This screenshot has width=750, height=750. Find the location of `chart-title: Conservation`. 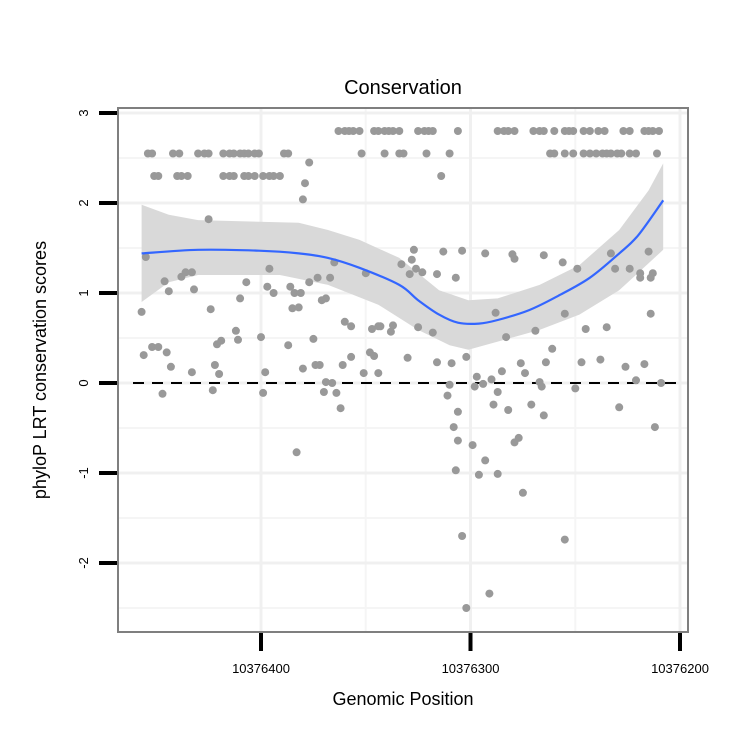

chart-title: Conservation is located at coordinates (403, 88).